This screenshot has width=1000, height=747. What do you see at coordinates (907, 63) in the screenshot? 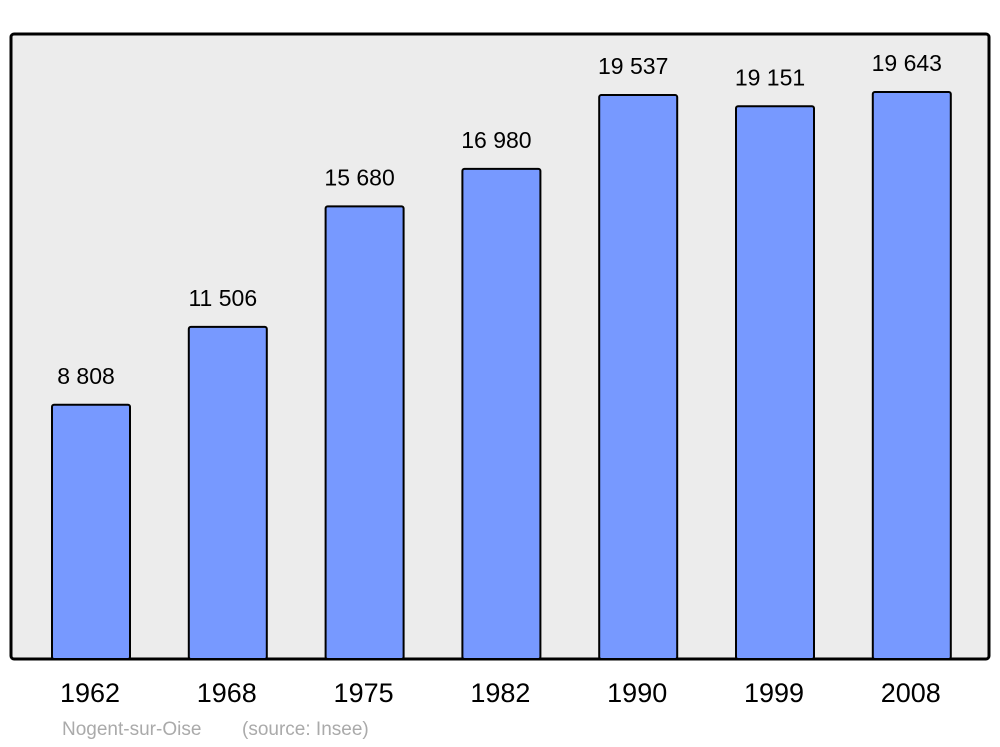
I see `value-label: 19 643` at bounding box center [907, 63].